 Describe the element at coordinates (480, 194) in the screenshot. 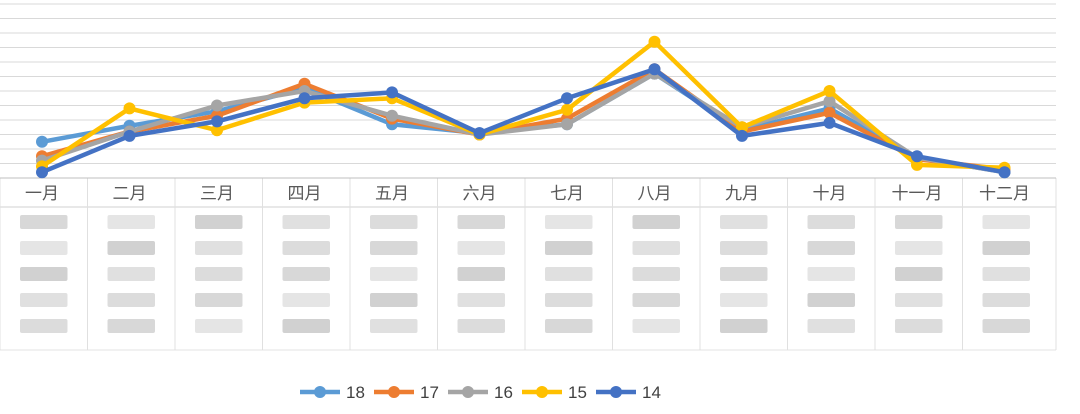

I see `category-label: 六月` at that location.